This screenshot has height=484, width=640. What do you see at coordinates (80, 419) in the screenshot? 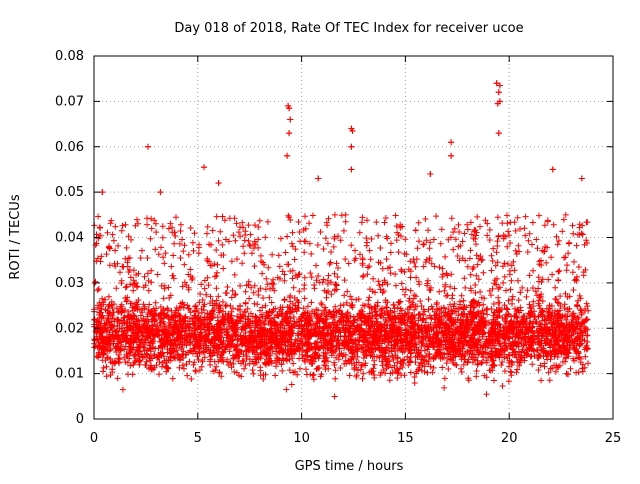
I see `y-tick-label: 0` at bounding box center [80, 419].